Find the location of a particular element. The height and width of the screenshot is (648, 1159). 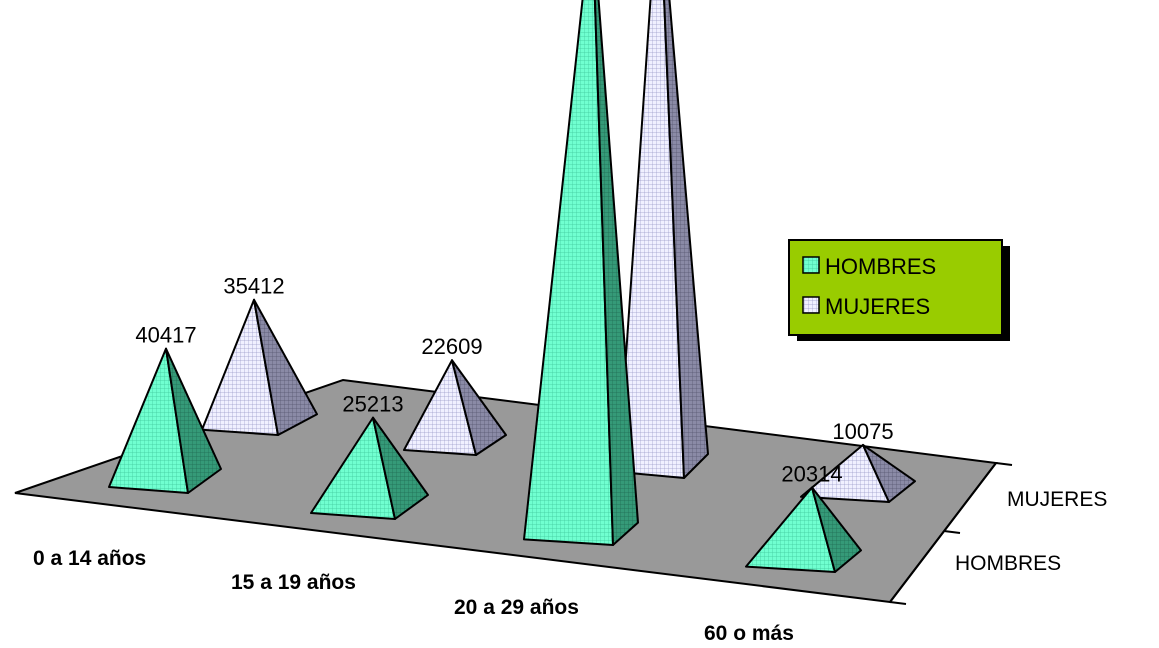

depth-axis-line is located at coordinates (943, 532).